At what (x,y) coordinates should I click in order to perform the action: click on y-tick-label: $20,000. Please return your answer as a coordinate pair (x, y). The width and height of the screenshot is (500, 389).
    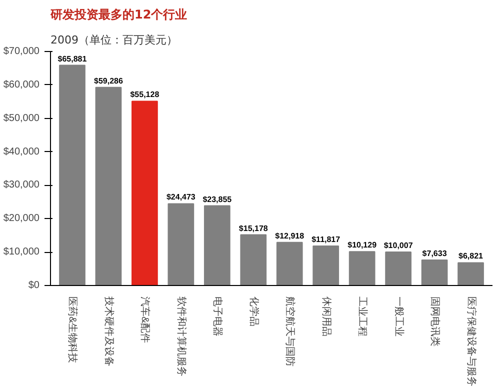
    Looking at the image, I should click on (21, 218).